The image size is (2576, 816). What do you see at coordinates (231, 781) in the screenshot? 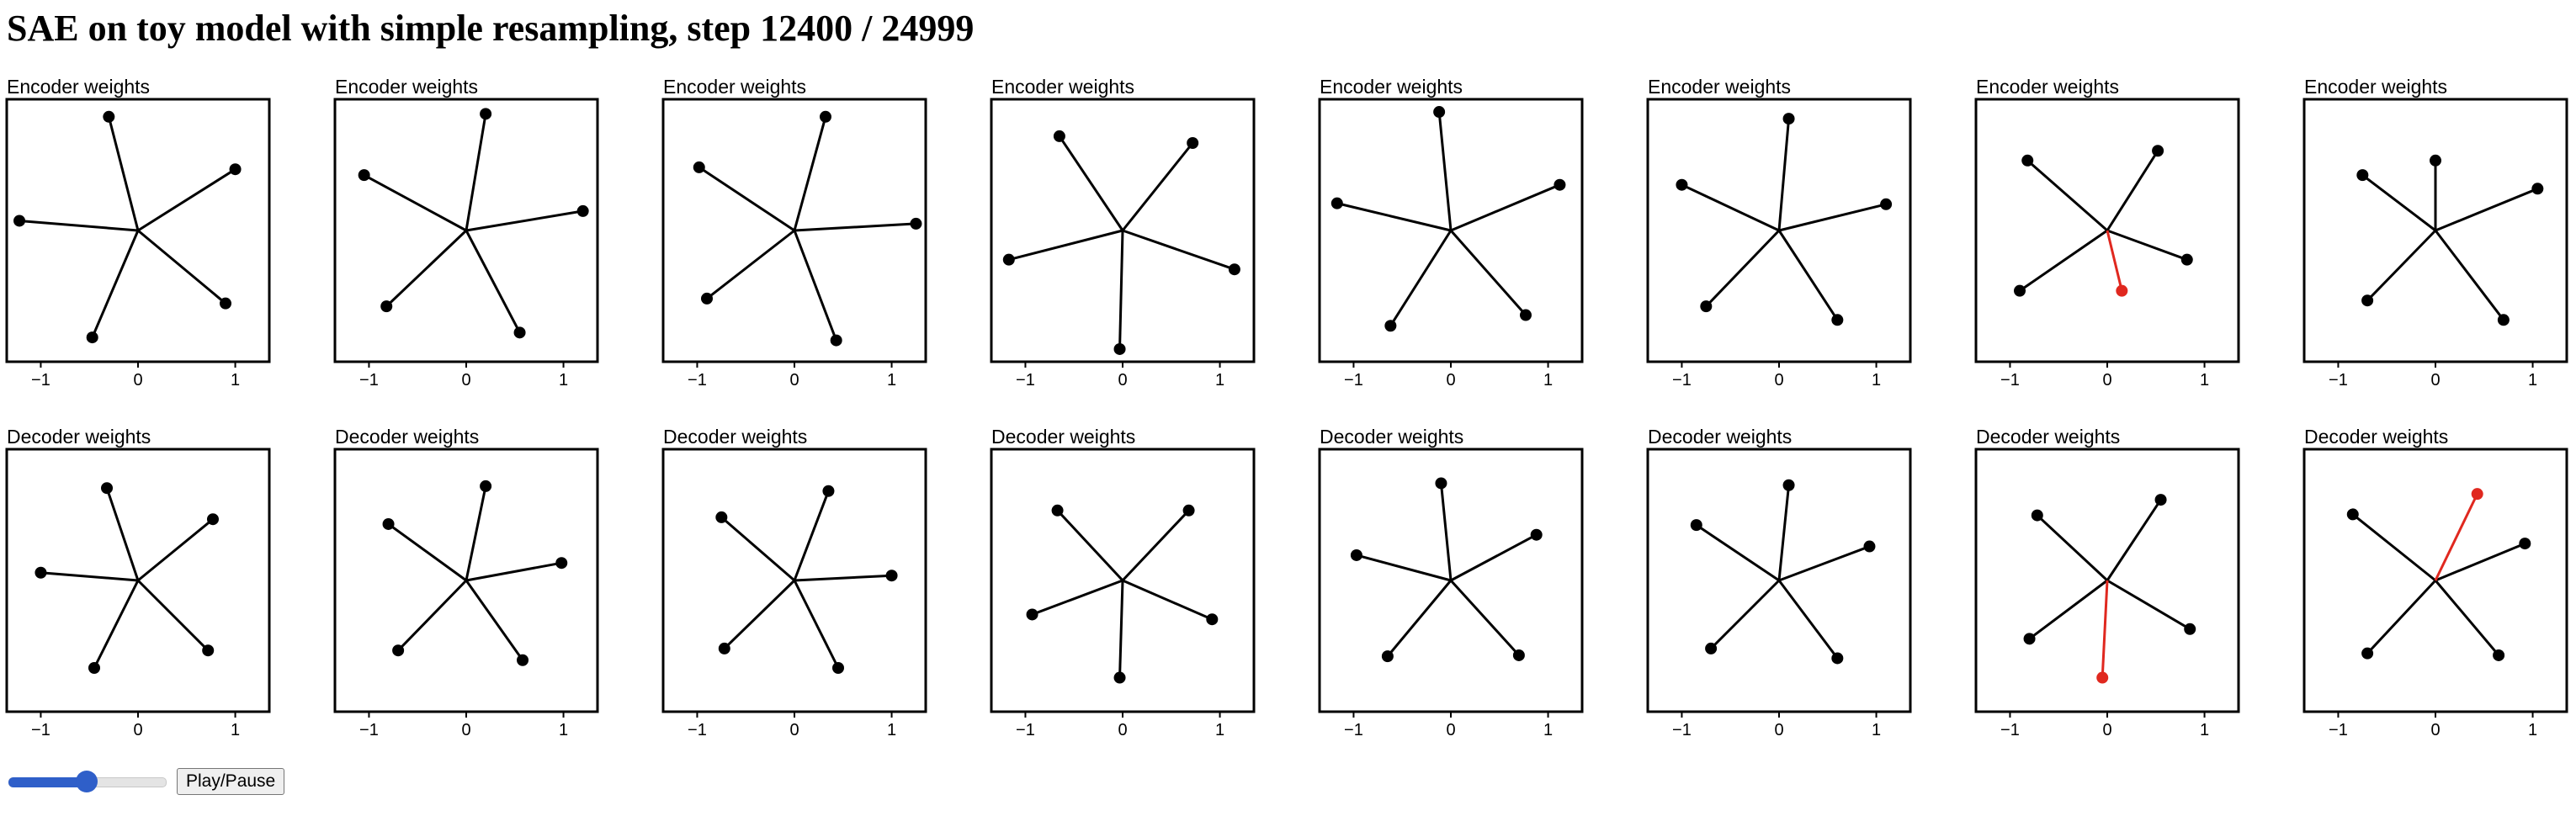
I see `play-pause-button: Play/Pause` at bounding box center [231, 781].